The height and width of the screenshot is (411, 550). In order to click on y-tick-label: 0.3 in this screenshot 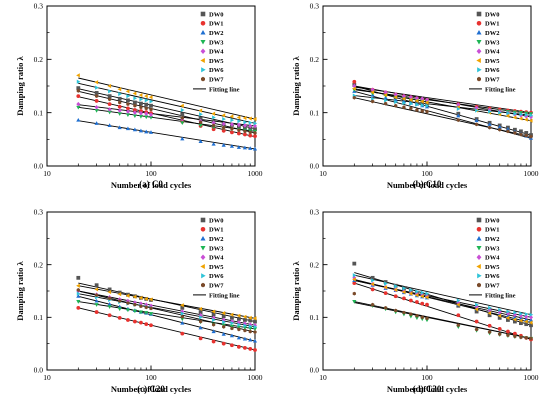, I will do `click(39, 212)`.